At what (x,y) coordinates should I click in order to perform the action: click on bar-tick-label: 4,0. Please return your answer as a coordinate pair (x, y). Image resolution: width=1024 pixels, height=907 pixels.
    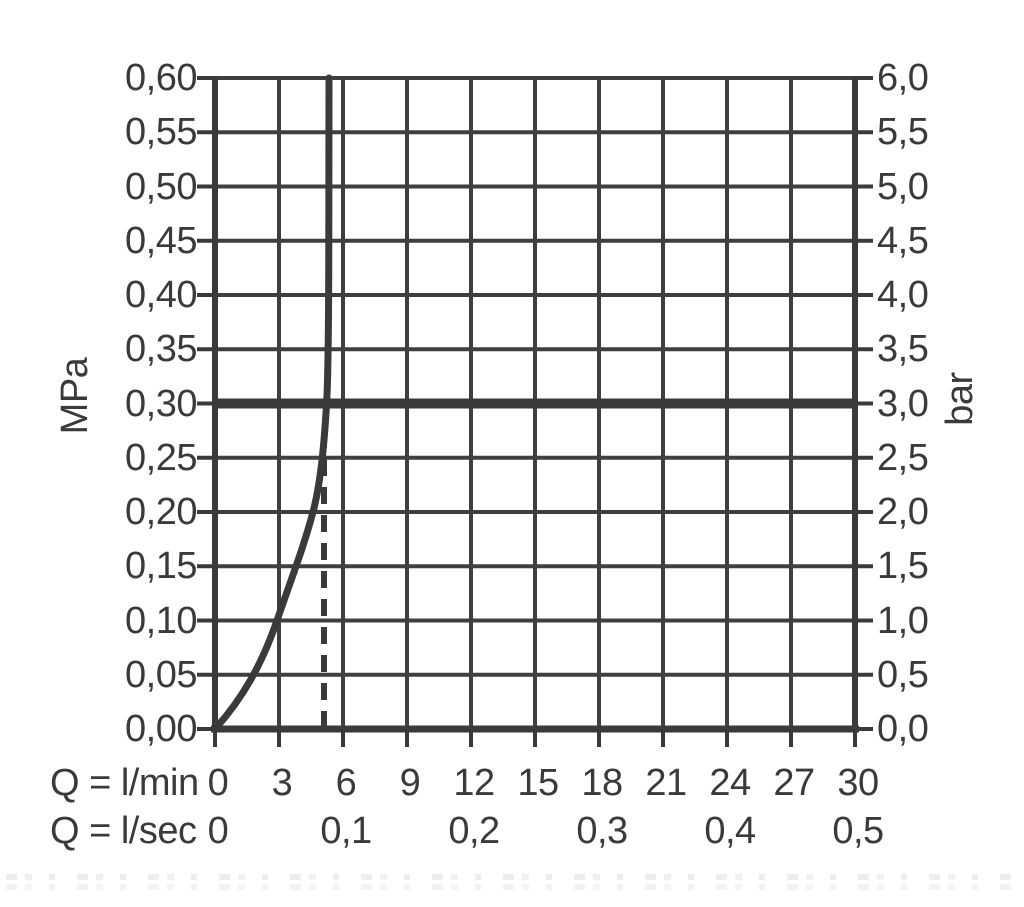
    Looking at the image, I should click on (903, 295).